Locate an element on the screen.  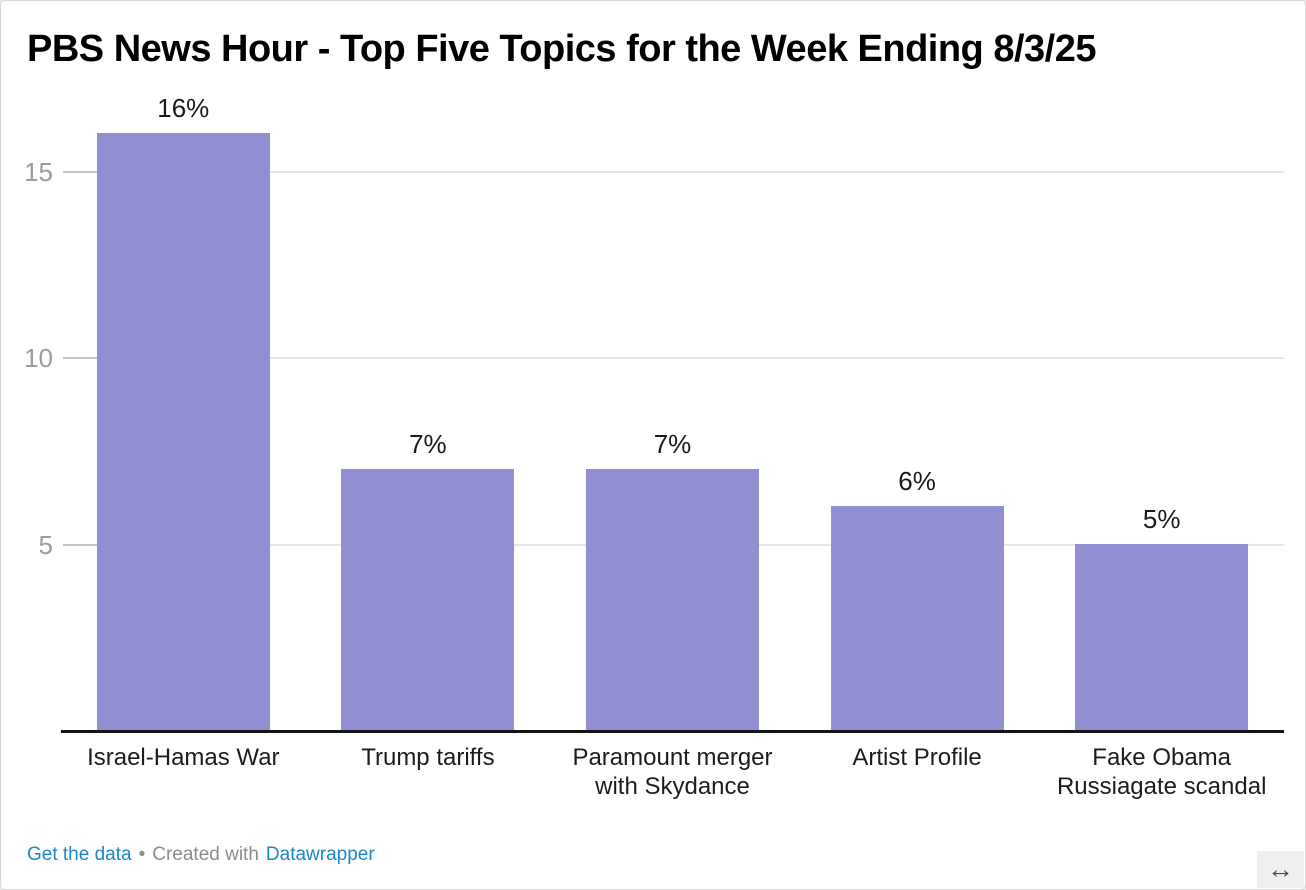
category-label: Fake Obama Russiagate scandal is located at coordinates (1161, 772).